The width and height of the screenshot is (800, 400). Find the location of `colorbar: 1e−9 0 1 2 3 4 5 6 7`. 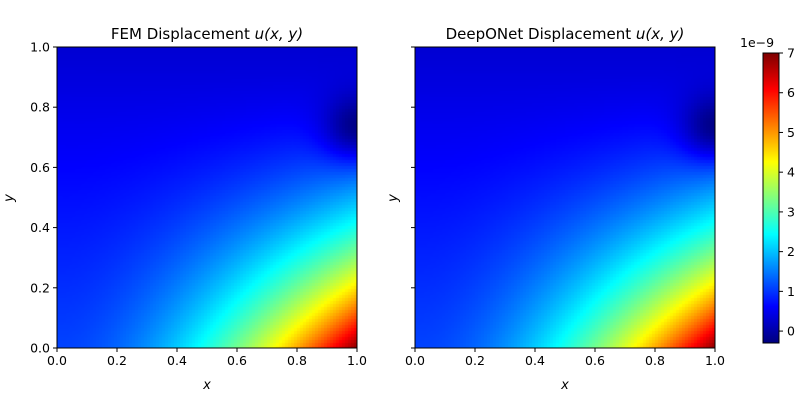

colorbar: 1e−9 0 1 2 3 4 5 6 7 is located at coordinates (767, 189).